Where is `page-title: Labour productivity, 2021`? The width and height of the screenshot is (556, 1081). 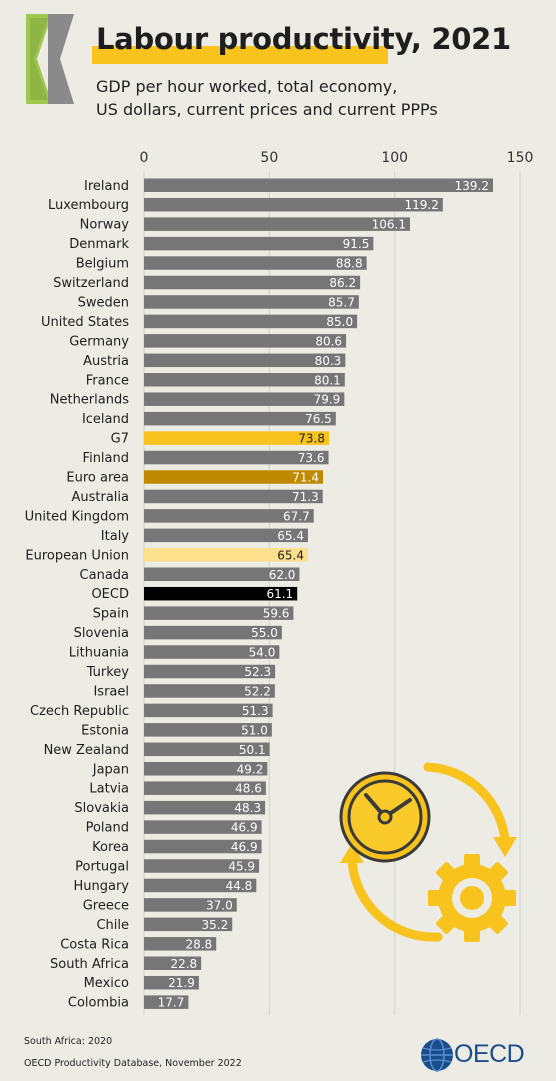 page-title: Labour productivity, 2021 is located at coordinates (303, 39).